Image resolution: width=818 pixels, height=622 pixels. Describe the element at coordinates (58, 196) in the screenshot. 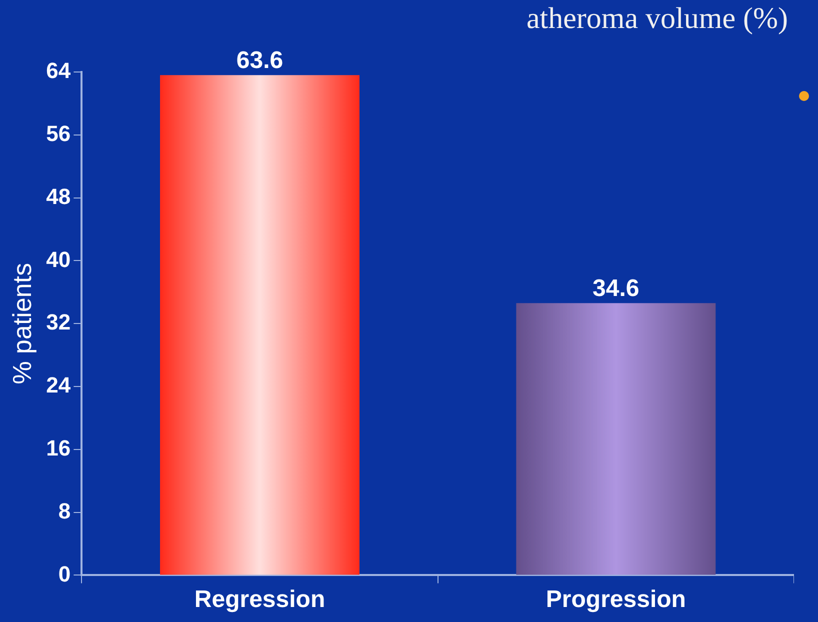

I see `y-tick-label: 48` at that location.